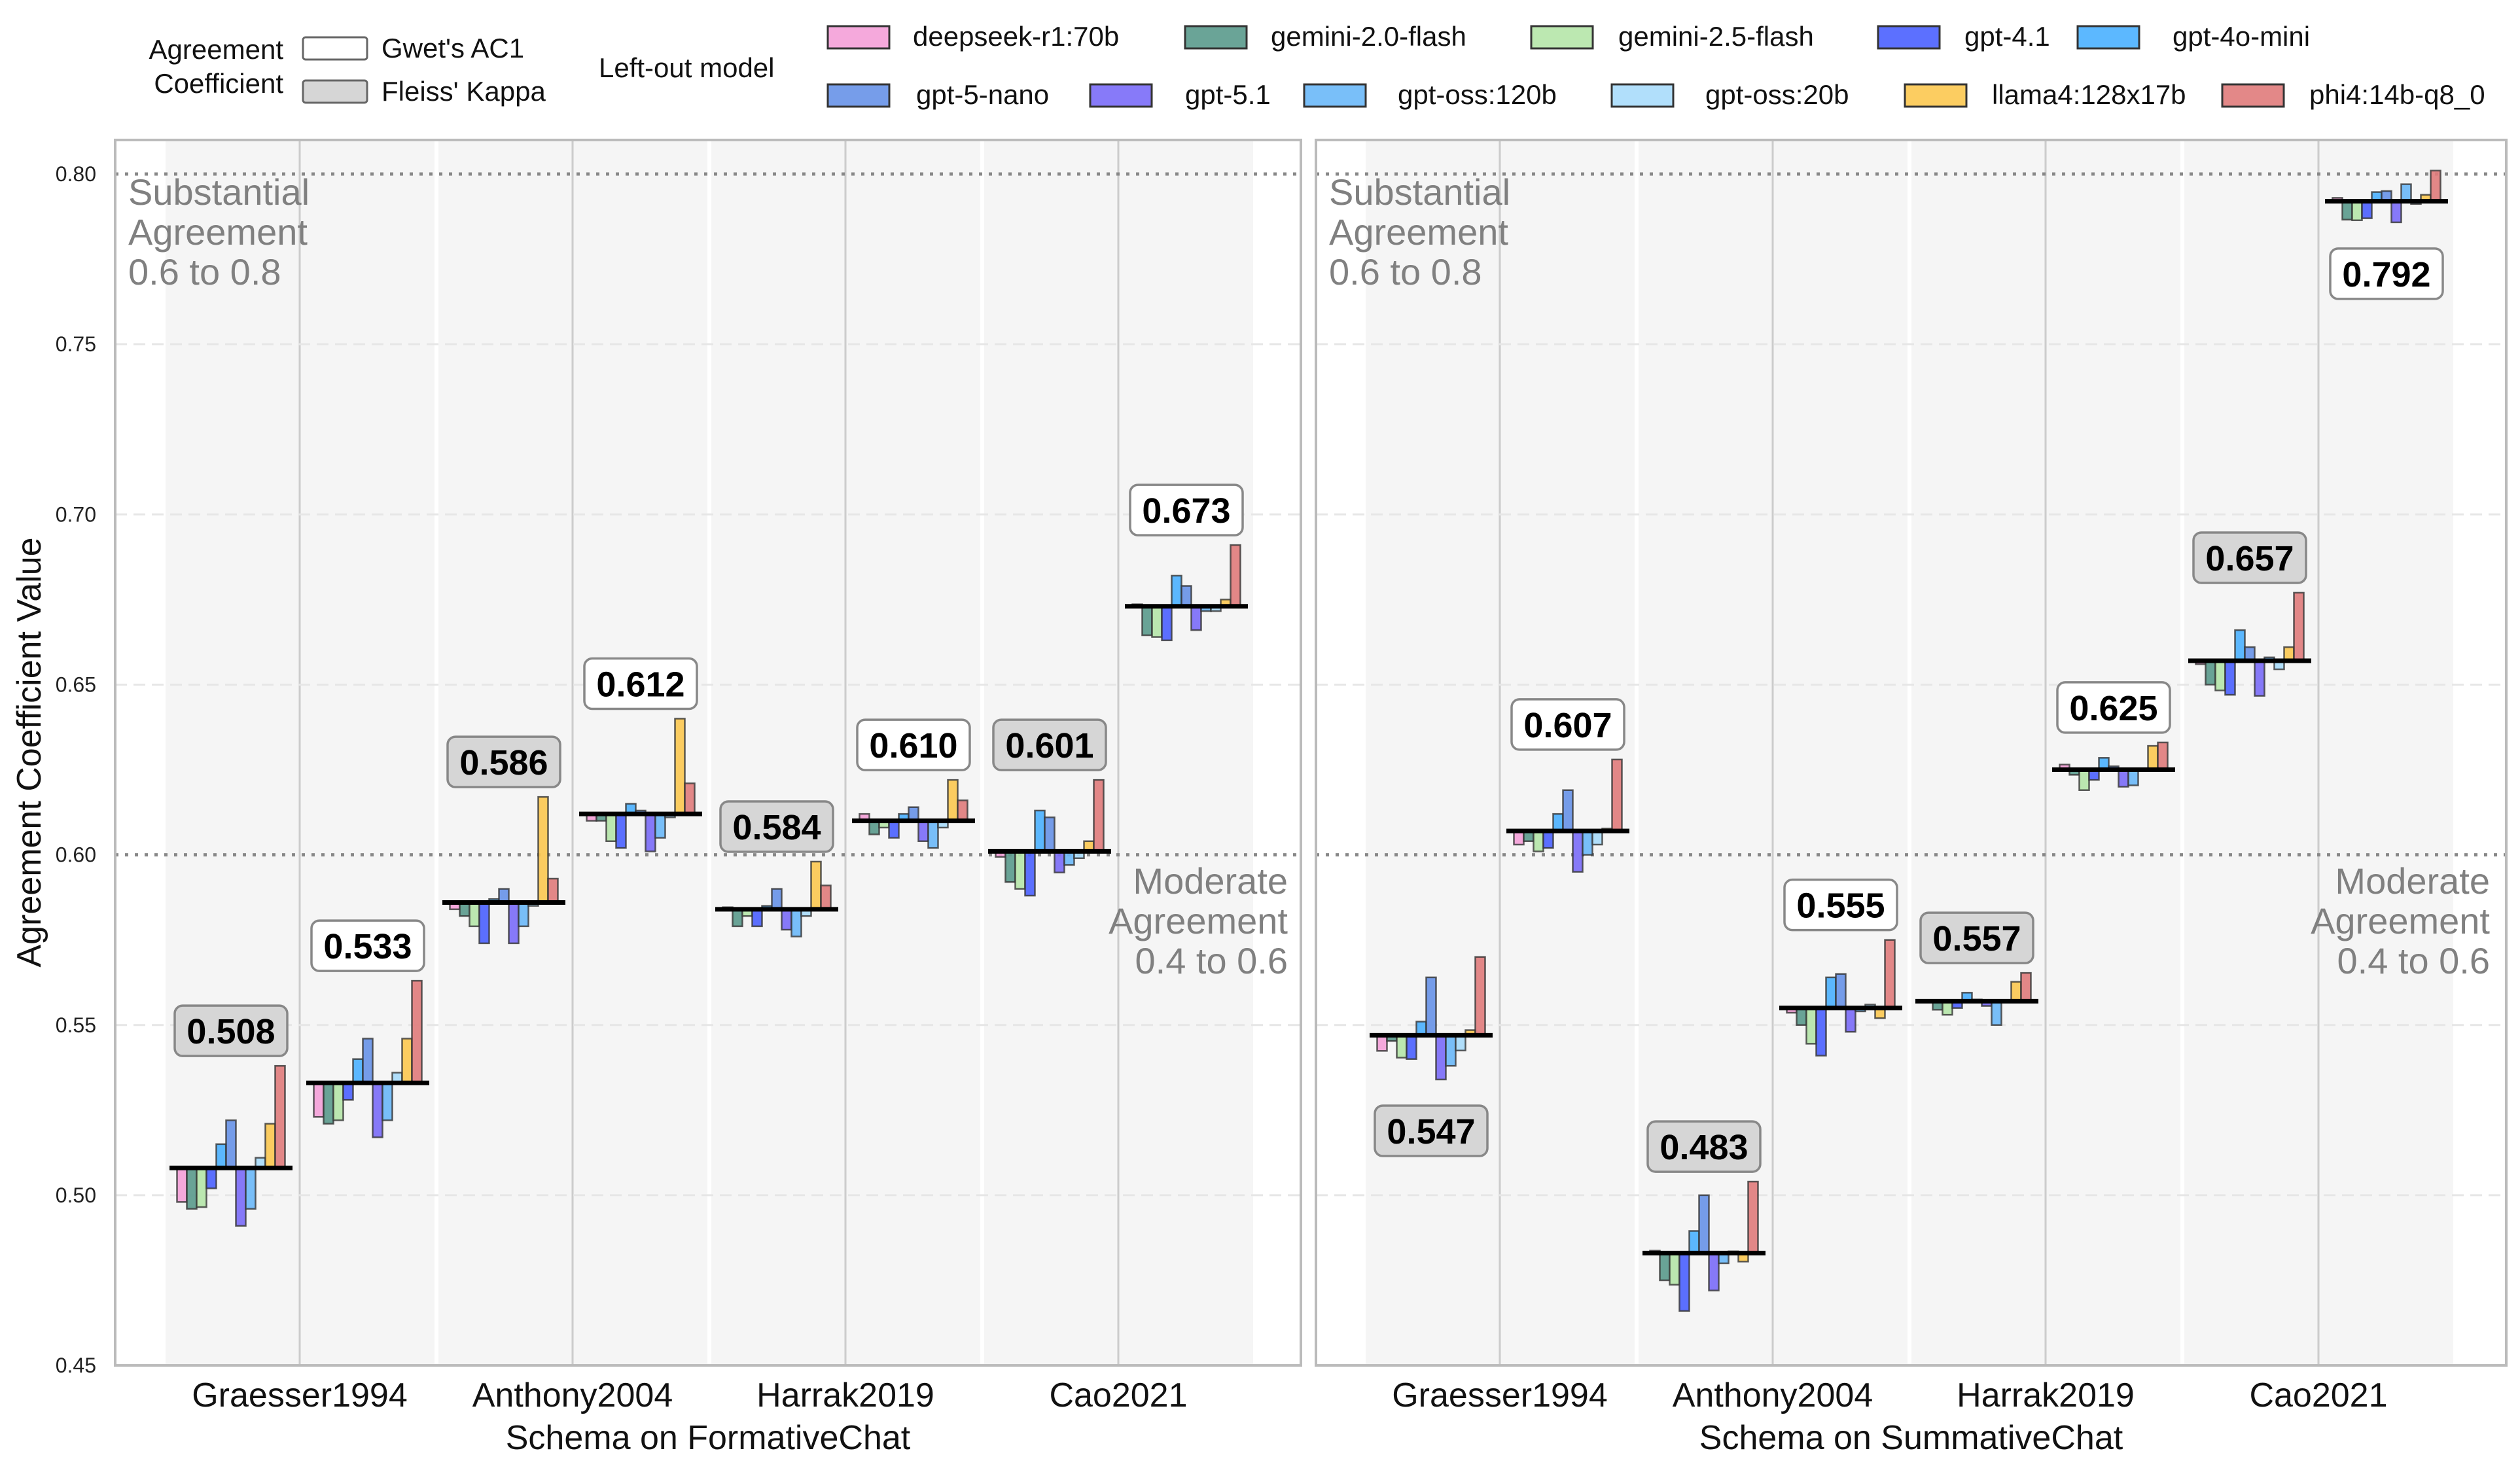 The height and width of the screenshot is (1472, 2520). What do you see at coordinates (76, 684) in the screenshot?
I see `y-tick-label: 0.65` at bounding box center [76, 684].